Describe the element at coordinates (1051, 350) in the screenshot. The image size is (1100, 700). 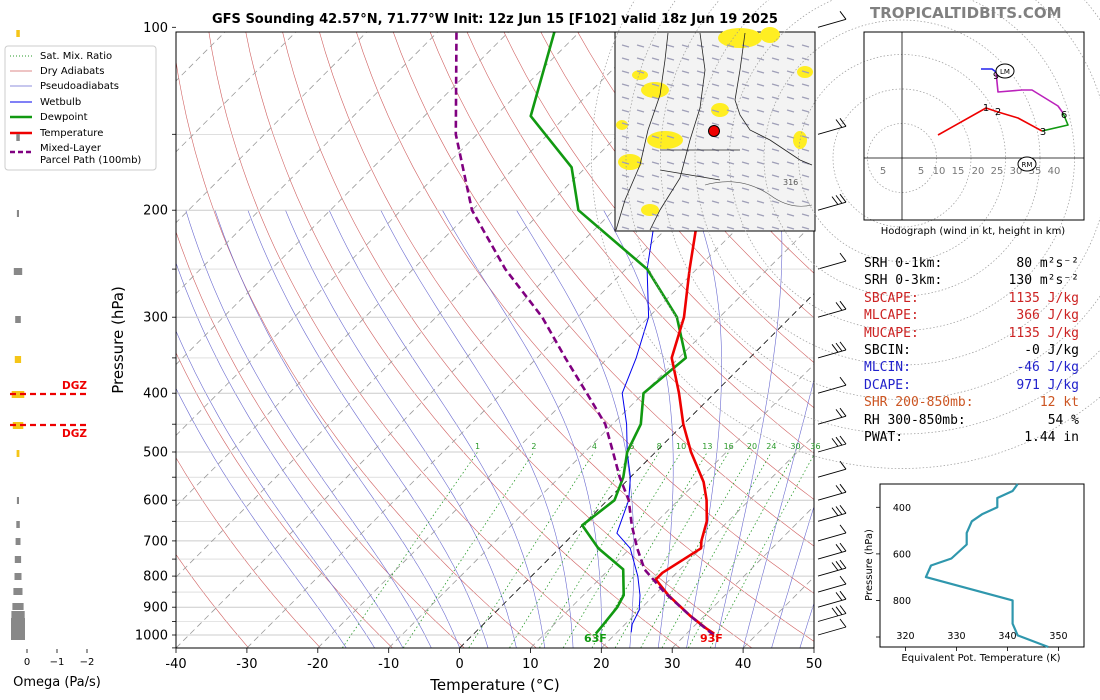
I see `stat-value: -0 J/kg` at that location.